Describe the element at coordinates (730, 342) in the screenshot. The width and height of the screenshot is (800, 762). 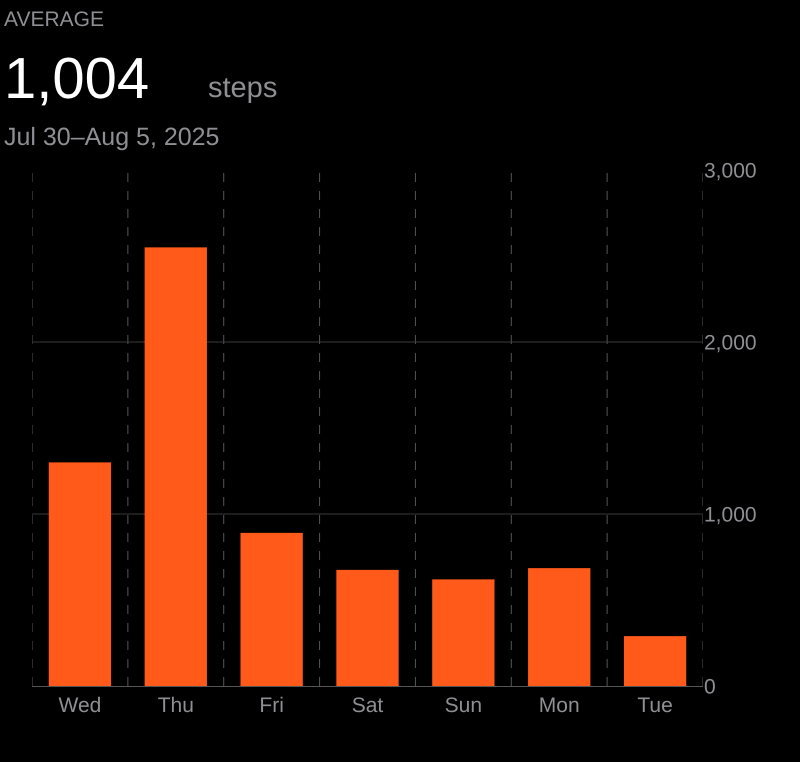
I see `y-tick-label: 2,000` at that location.